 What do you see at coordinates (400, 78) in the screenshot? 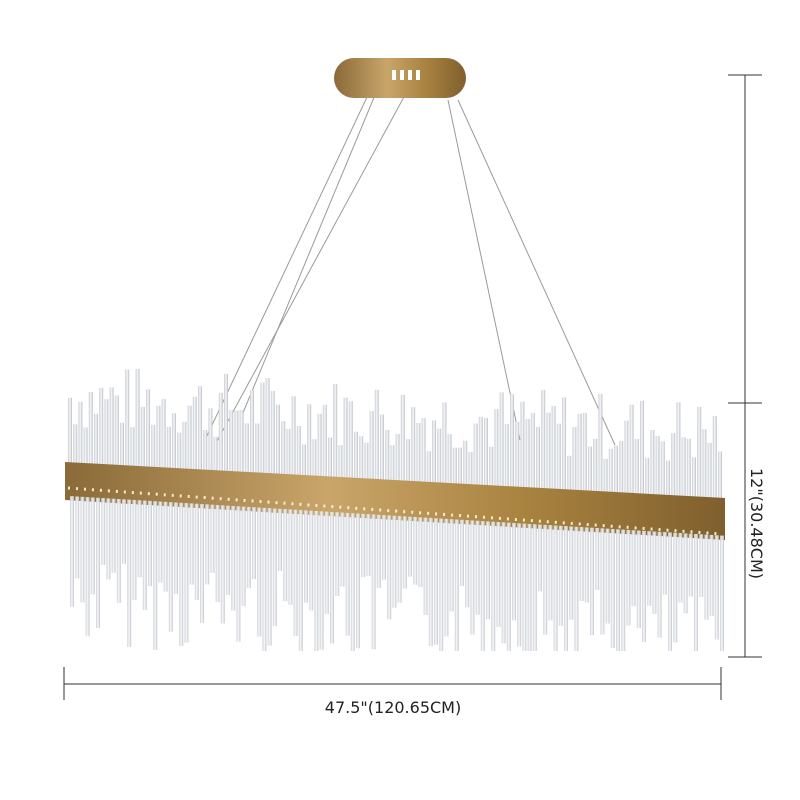
I see `canopy` at bounding box center [400, 78].